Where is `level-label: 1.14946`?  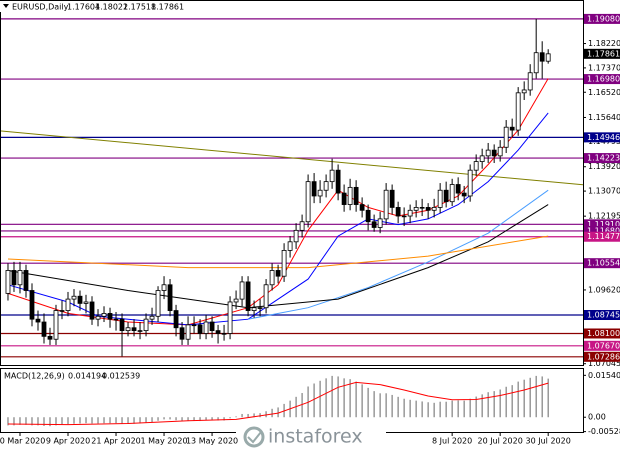
level-label: 1.14946 is located at coordinates (603, 137).